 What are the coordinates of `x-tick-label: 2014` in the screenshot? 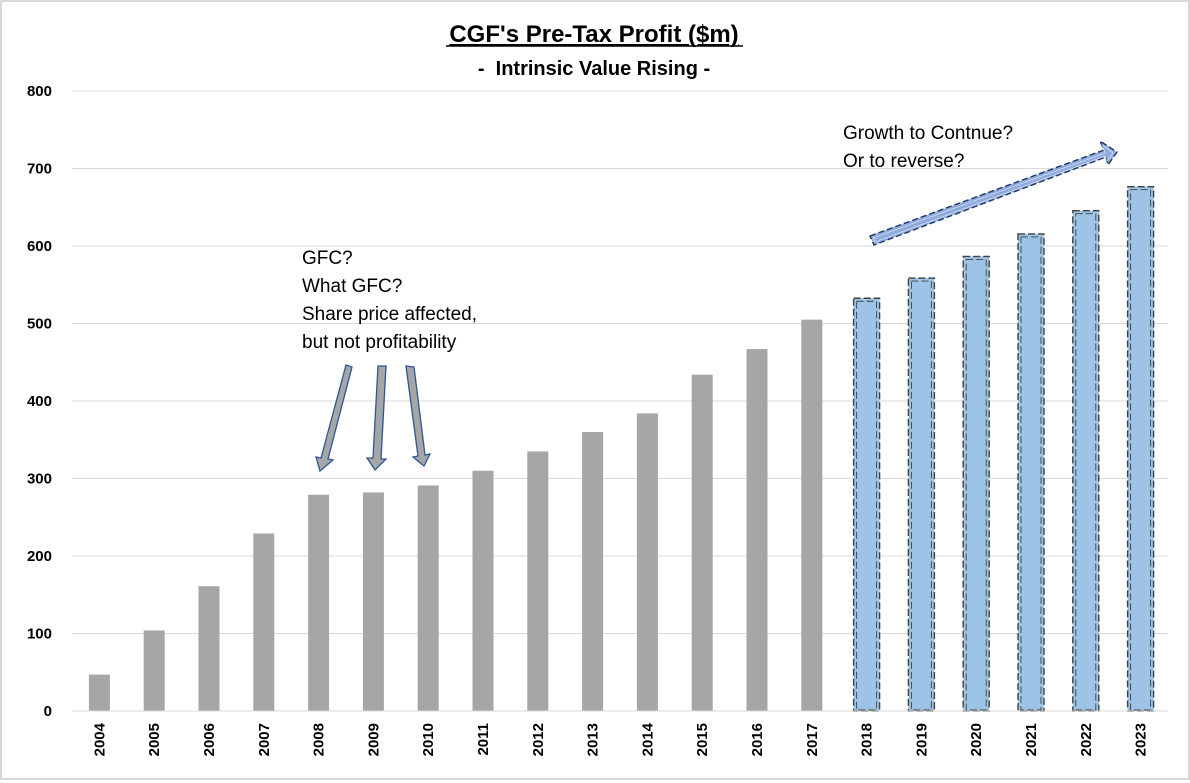 It's located at (647, 739).